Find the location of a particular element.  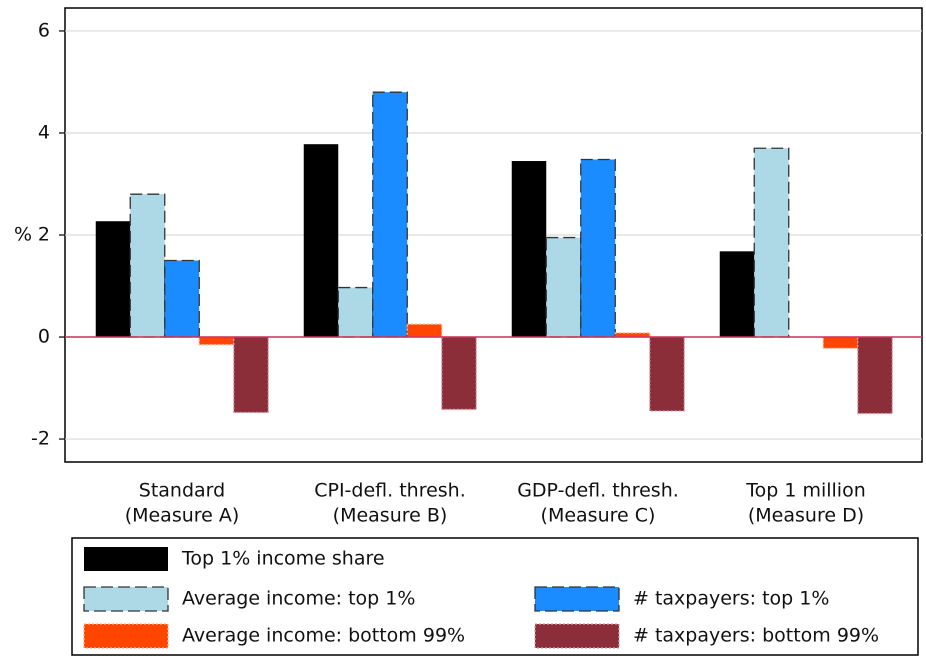

y-tick-label: 6 is located at coordinates (44, 30).